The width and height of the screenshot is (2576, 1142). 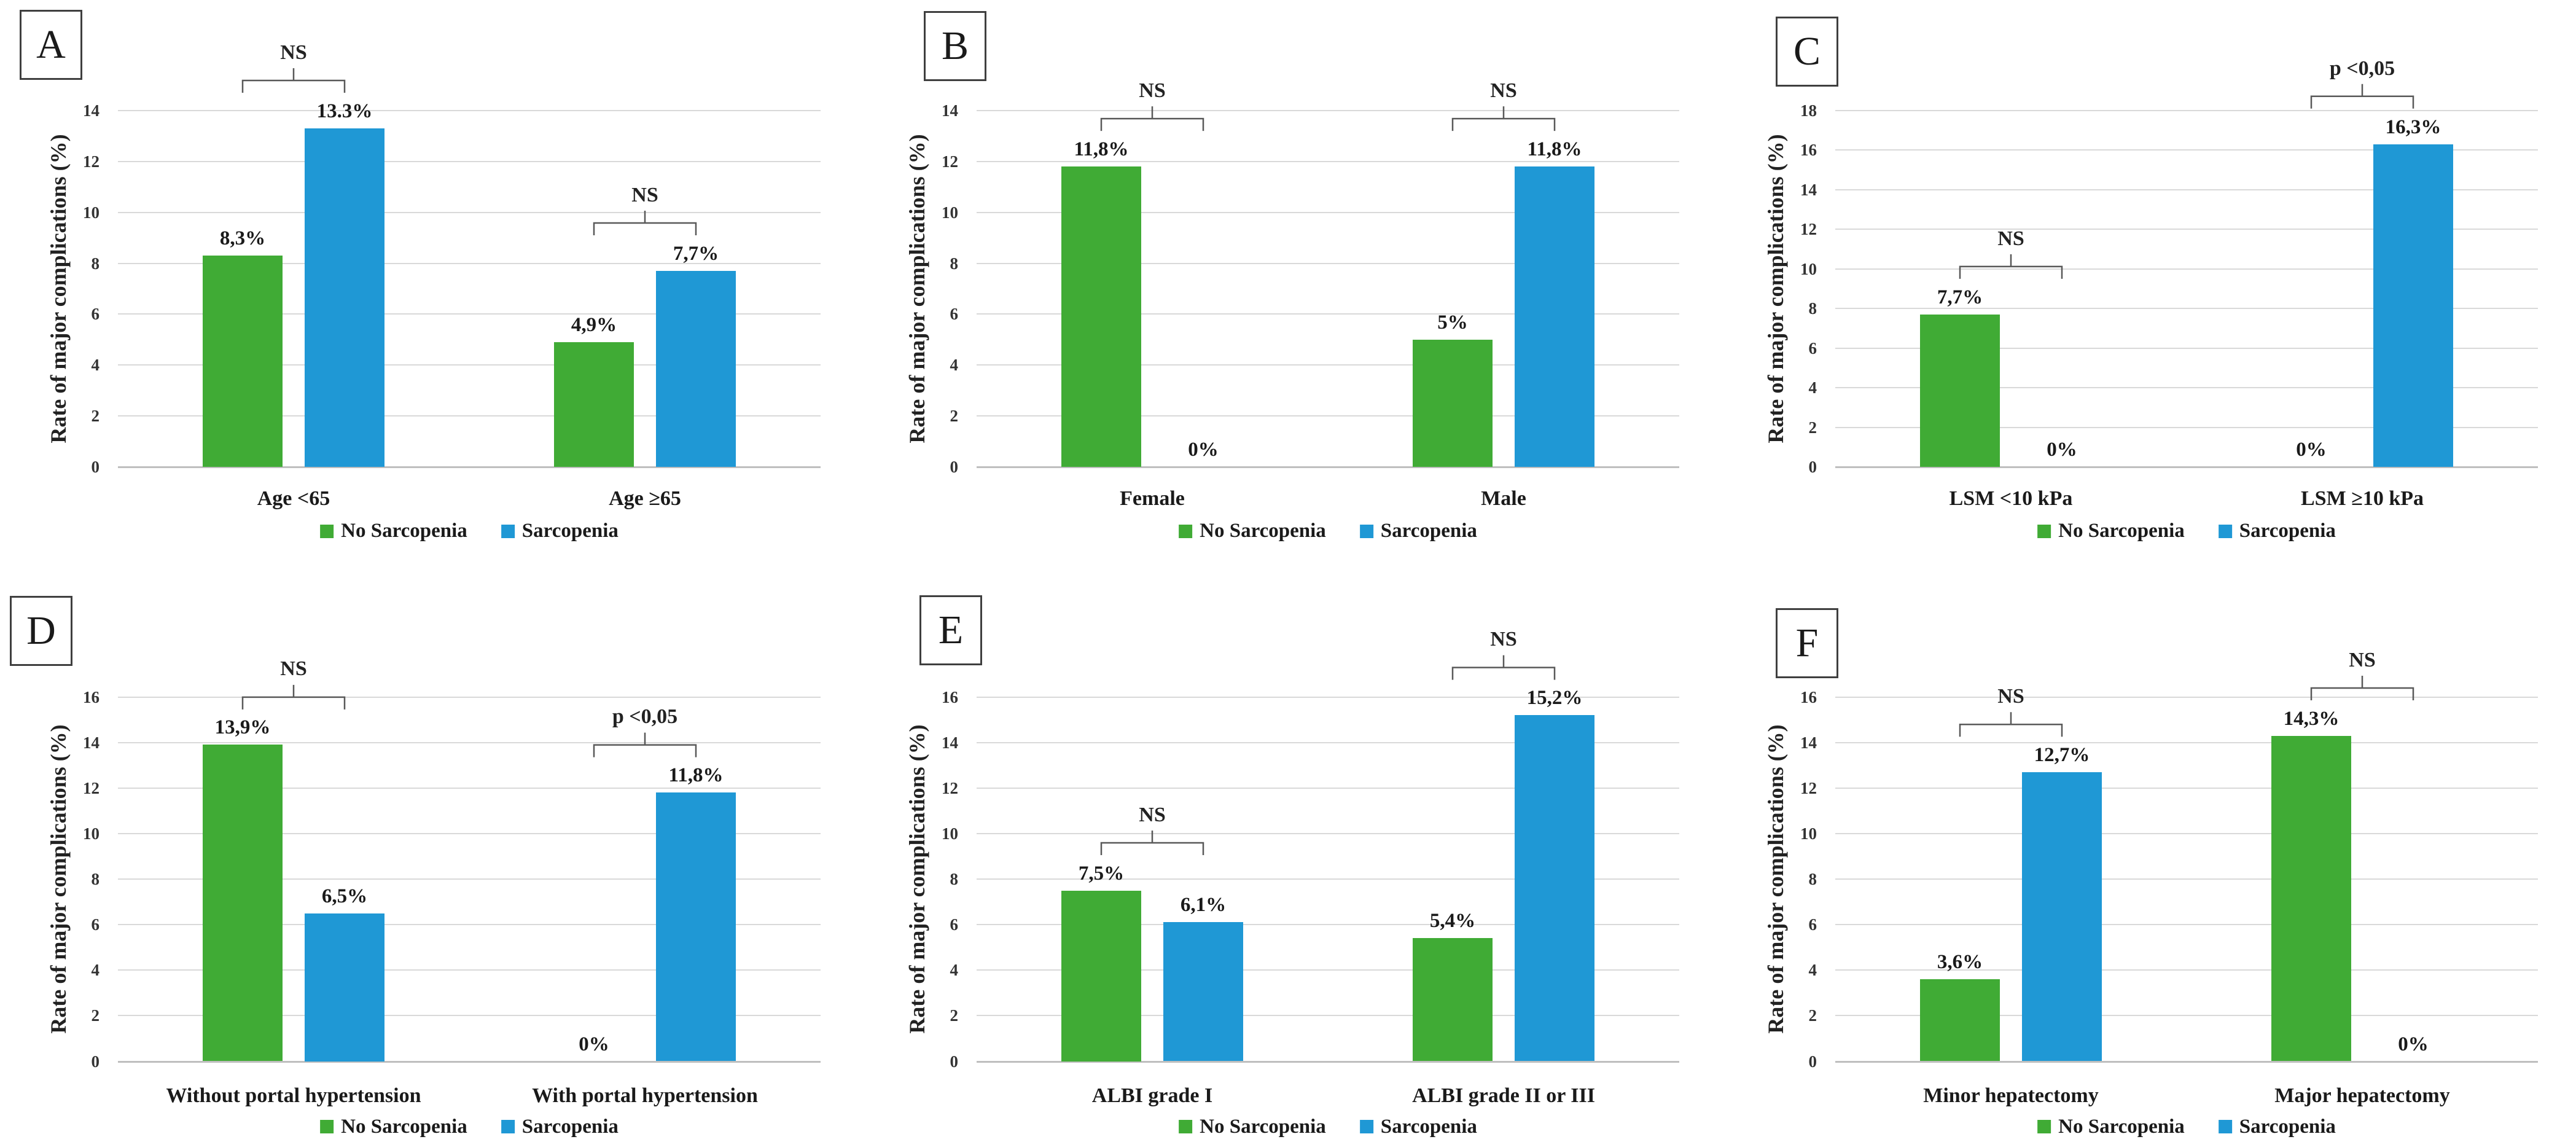 What do you see at coordinates (1503, 498) in the screenshot?
I see `category-label: Male` at bounding box center [1503, 498].